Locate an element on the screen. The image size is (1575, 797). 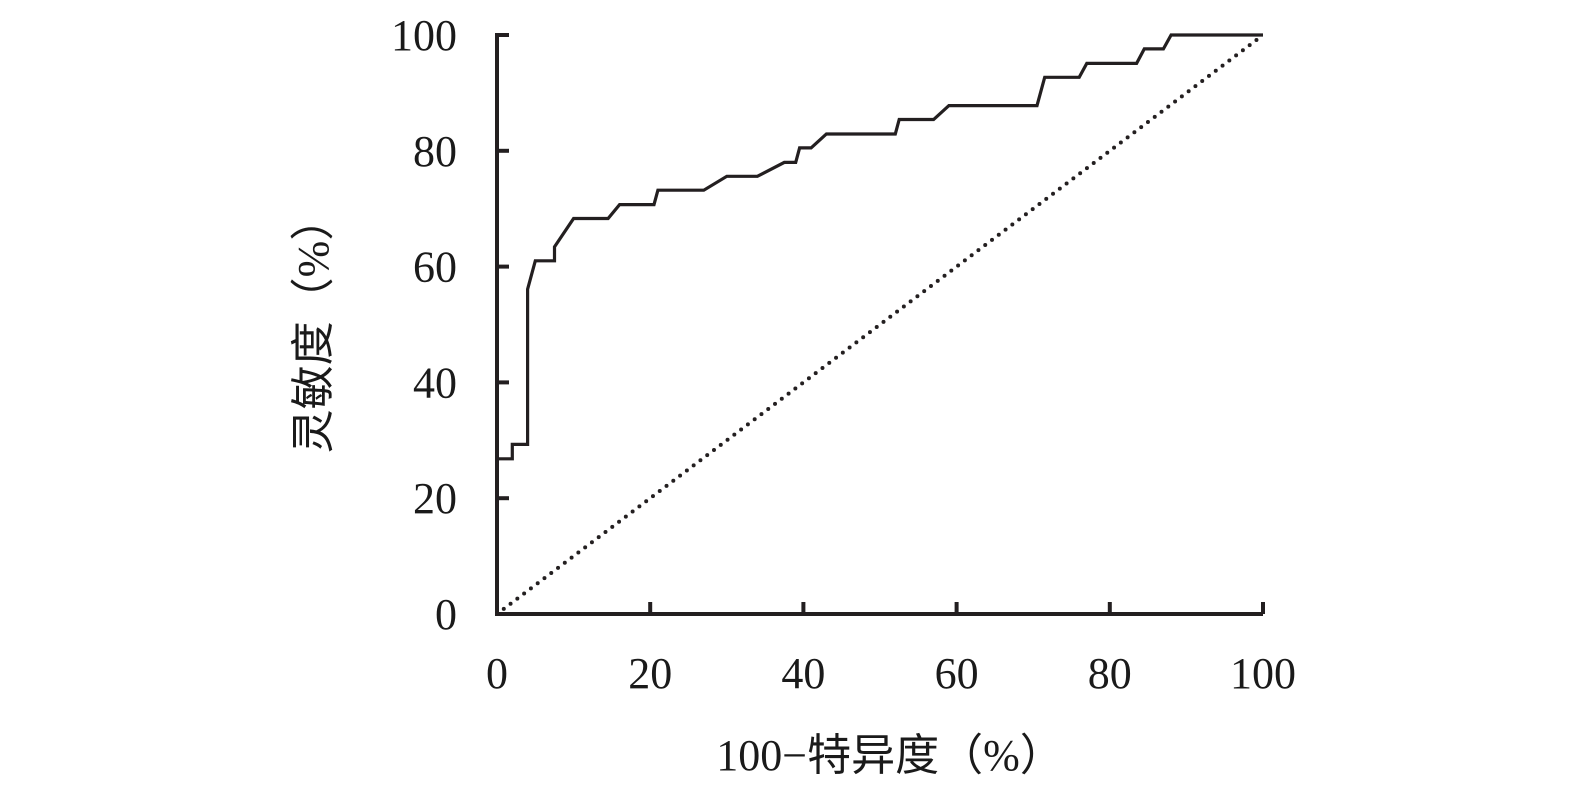
y-tick-label: 20 is located at coordinates (435, 498).